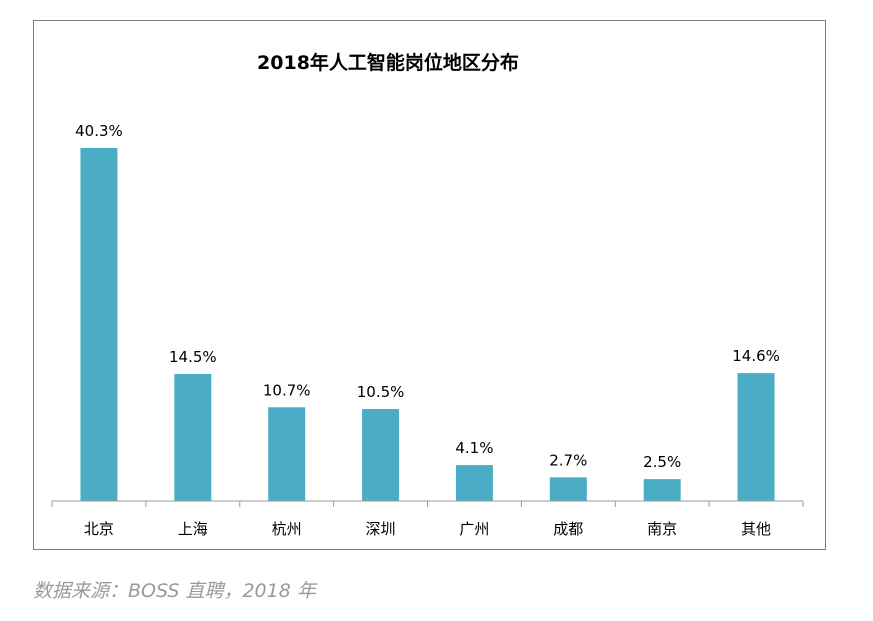 This screenshot has height=621, width=873. Describe the element at coordinates (193, 357) in the screenshot. I see `data-label: 14.5%` at that location.